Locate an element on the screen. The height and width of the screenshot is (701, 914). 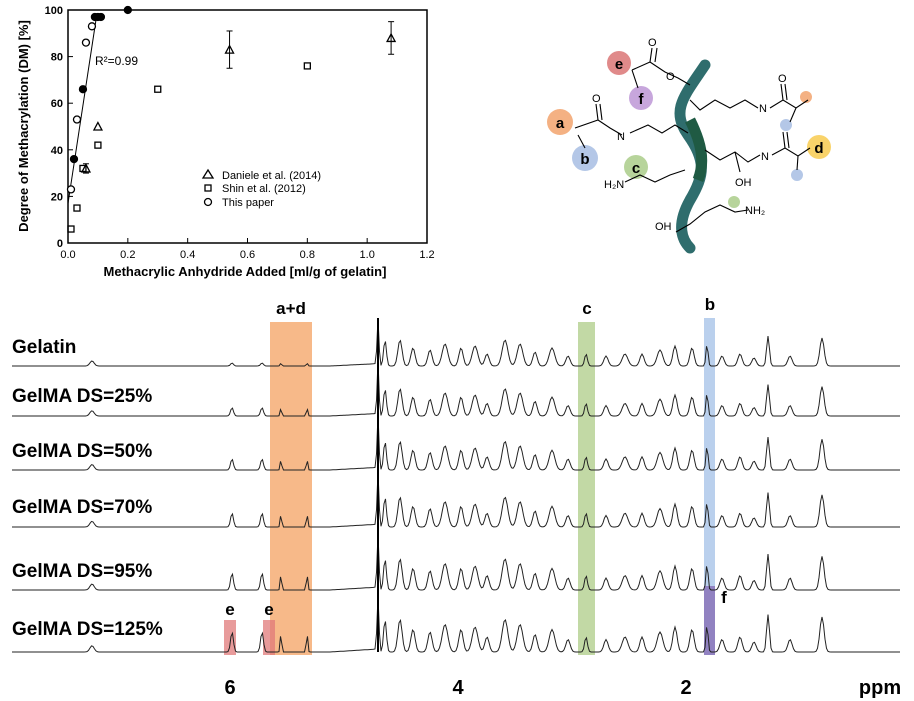
x-tick-label: 1.2 is located at coordinates (426, 255).